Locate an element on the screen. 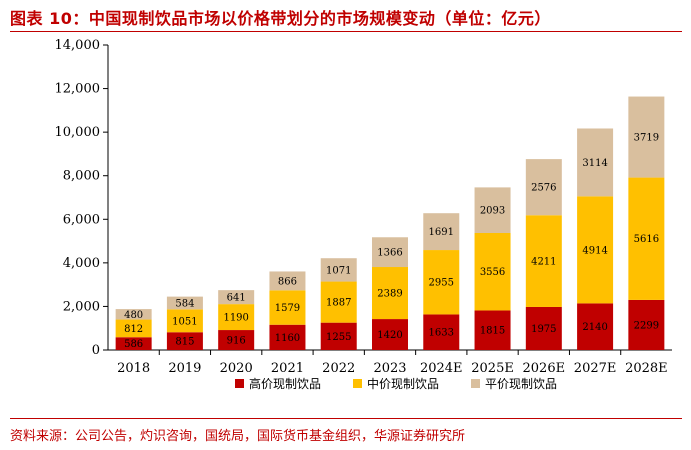  bar-data-label: 1160 is located at coordinates (287, 338).